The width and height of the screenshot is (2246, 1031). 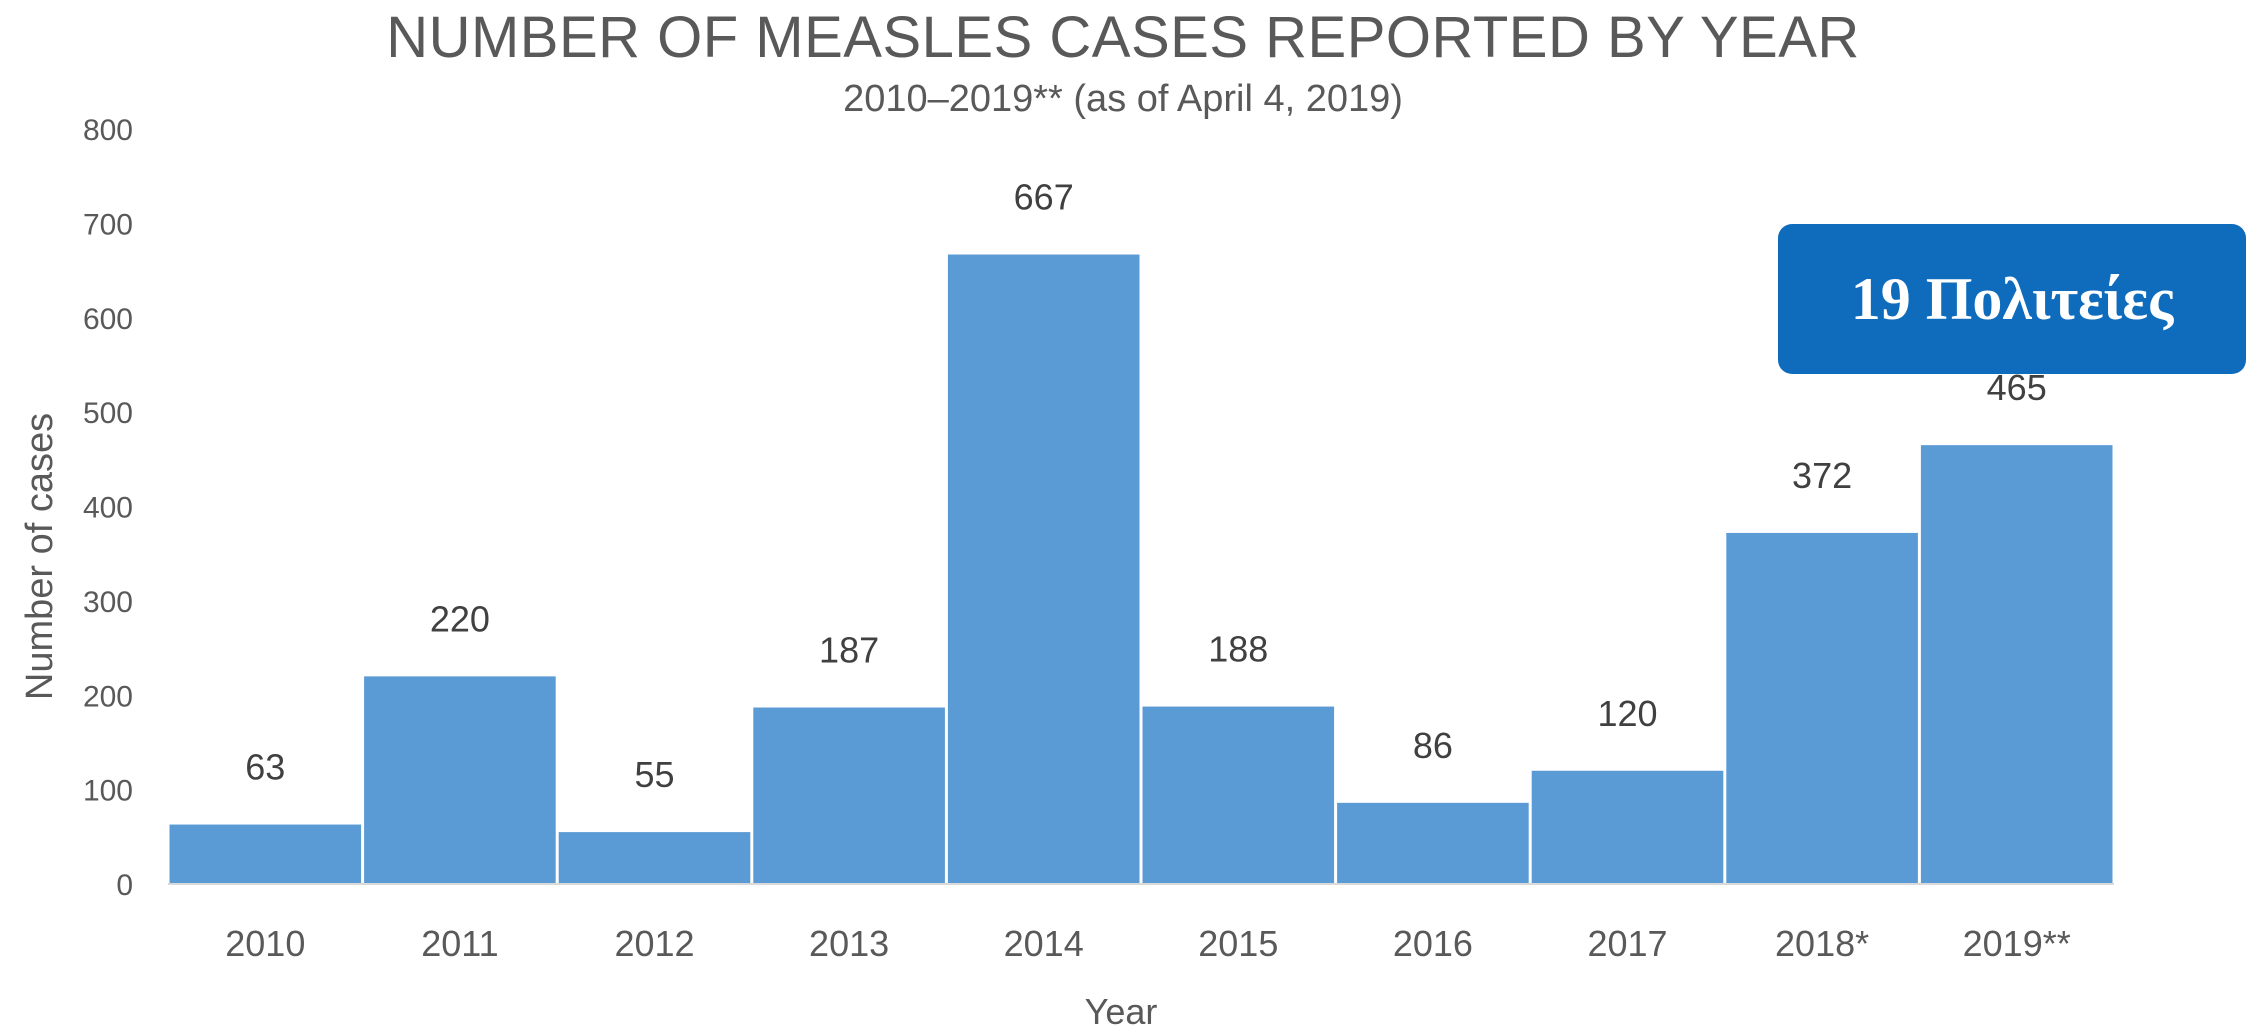 What do you see at coordinates (108, 224) in the screenshot?
I see `y-tick-label: 700` at bounding box center [108, 224].